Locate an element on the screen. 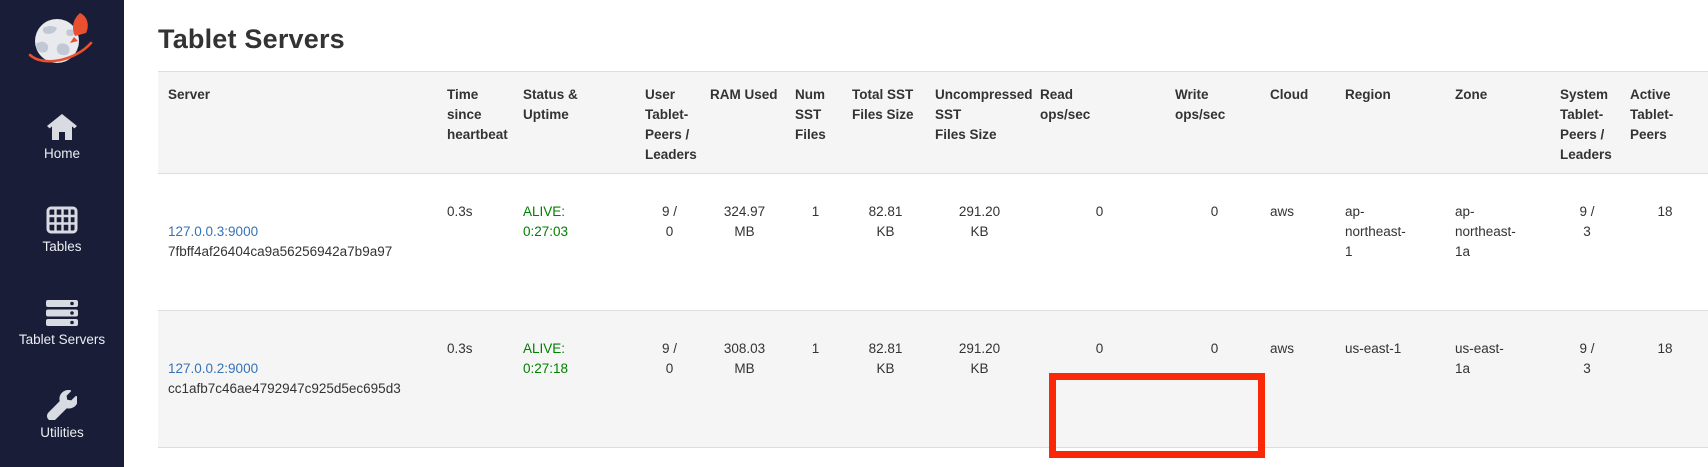  sidebar: Home Tables is located at coordinates (62, 233).